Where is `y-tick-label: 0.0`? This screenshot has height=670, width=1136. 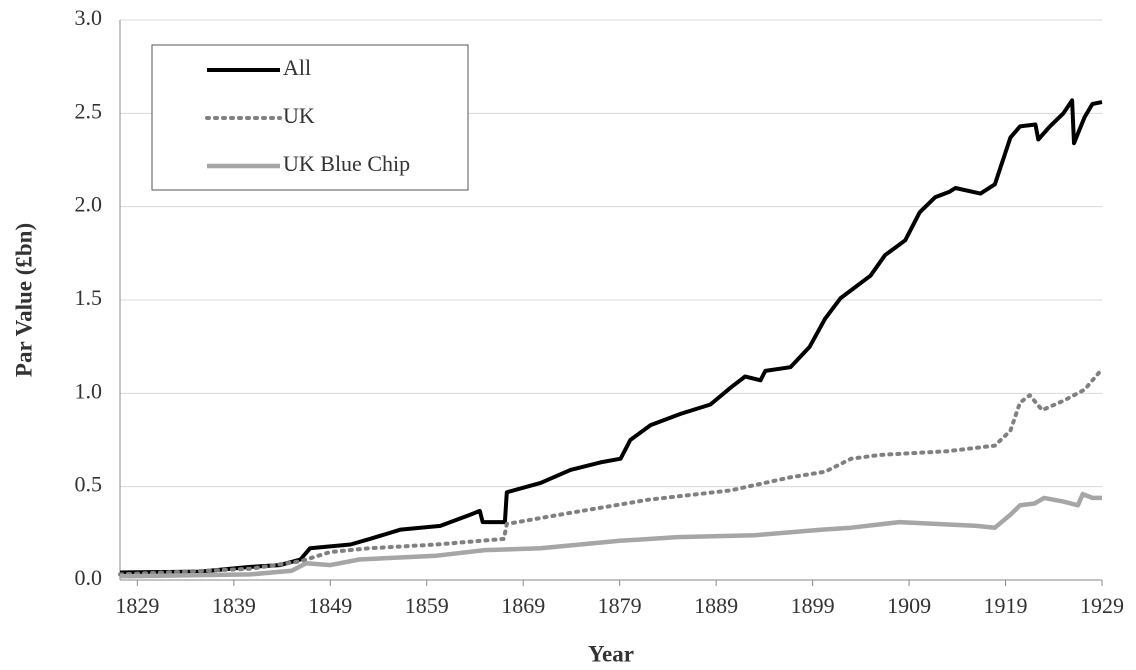 y-tick-label: 0.0 is located at coordinates (89, 577).